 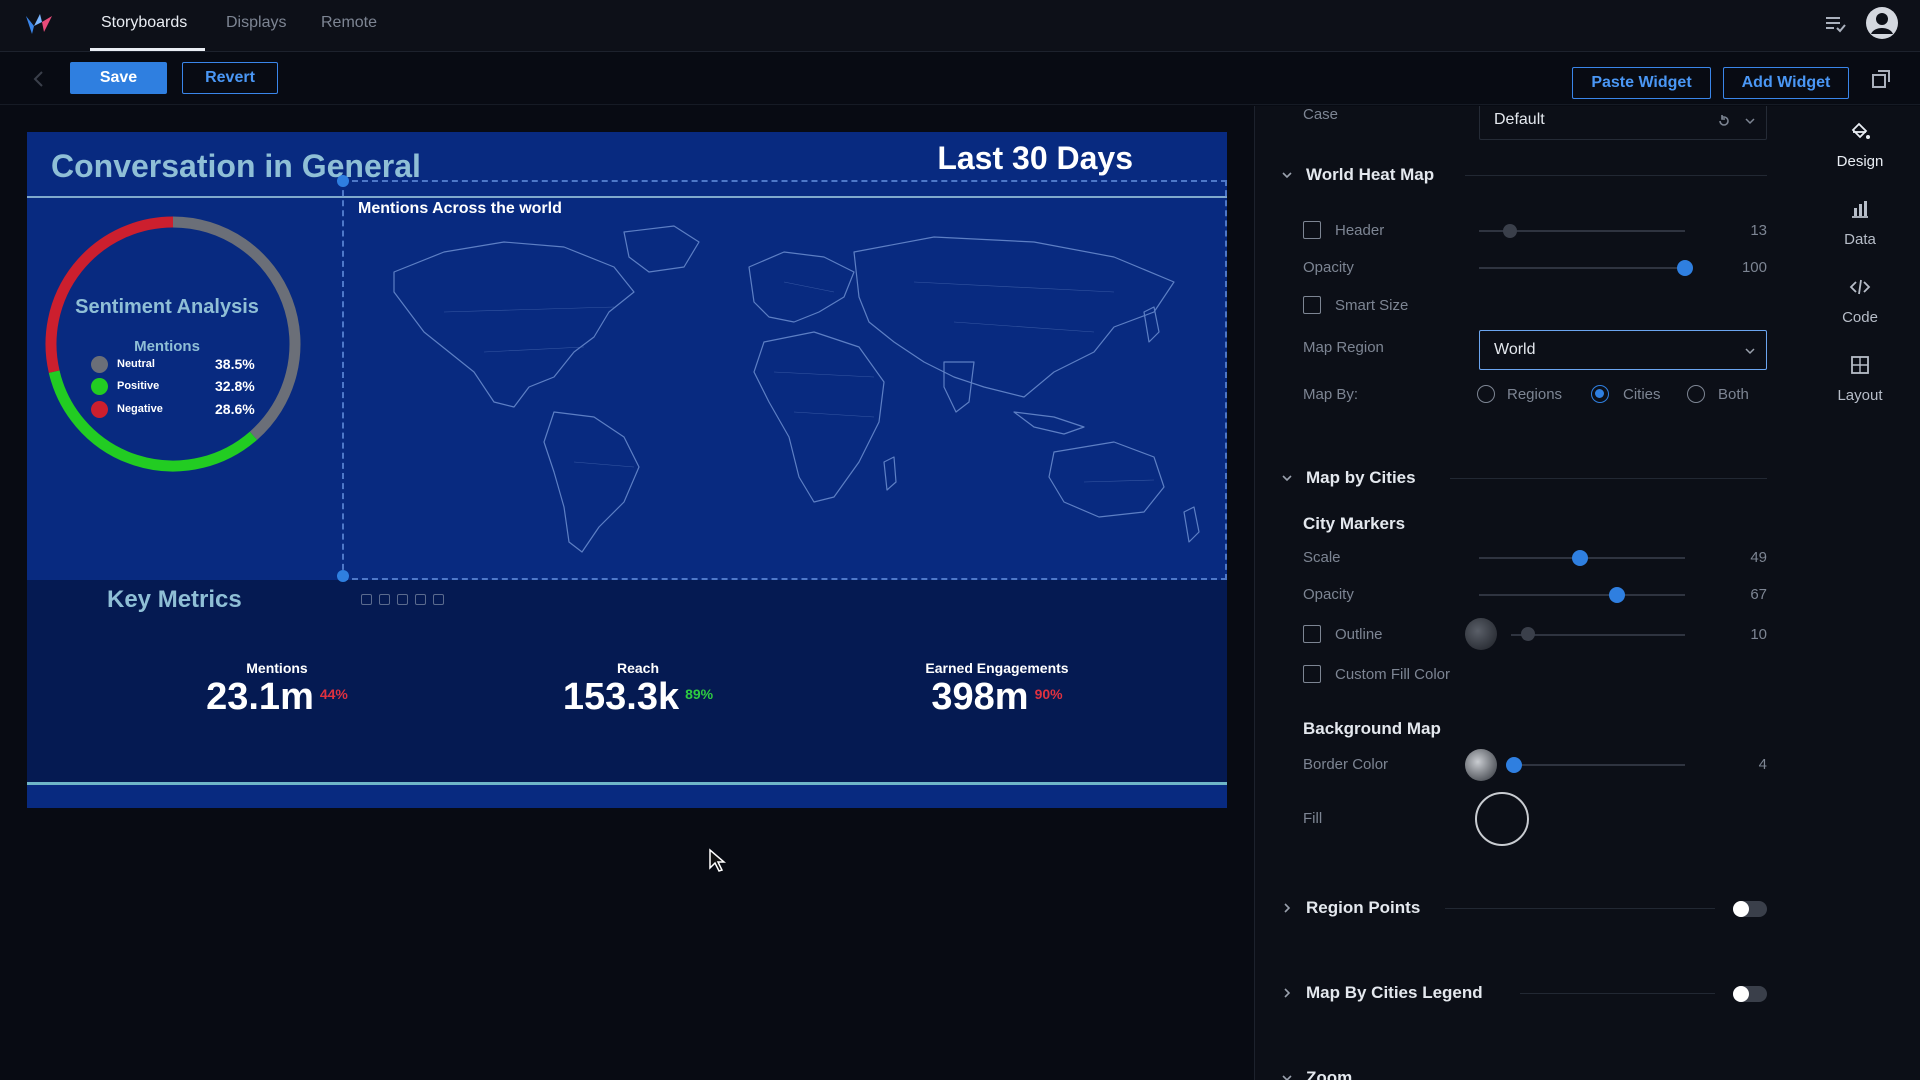 I want to click on border-slider-track, so click(x=1598, y=765).